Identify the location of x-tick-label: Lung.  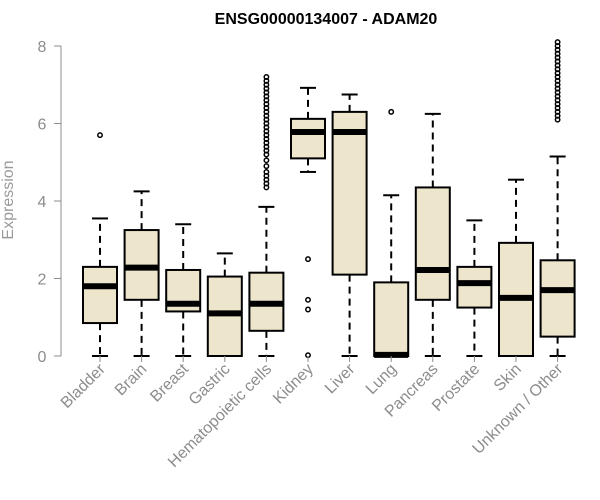
(381, 379).